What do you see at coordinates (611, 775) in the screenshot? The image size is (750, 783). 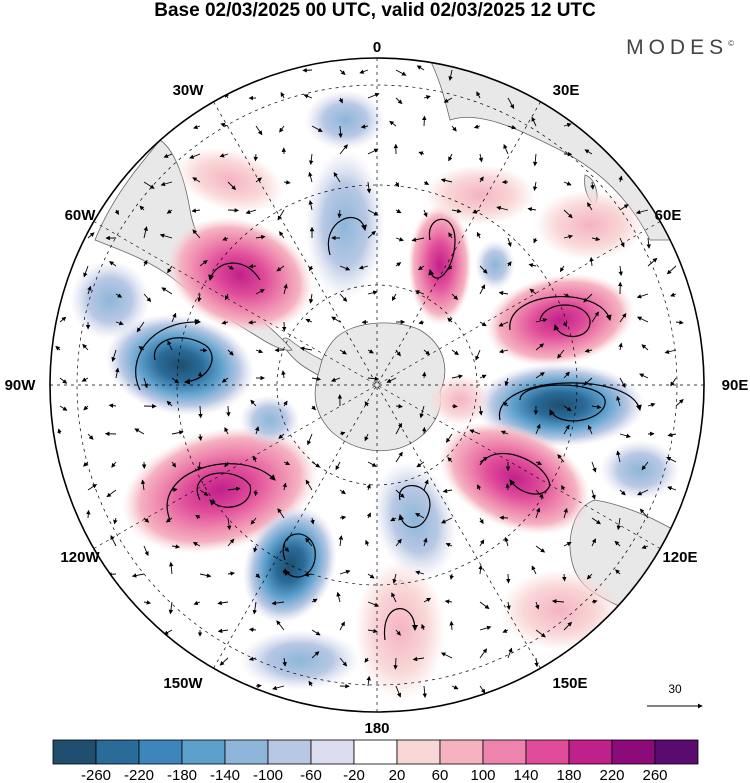 I see `colorbar-tick-label: 220` at bounding box center [611, 775].